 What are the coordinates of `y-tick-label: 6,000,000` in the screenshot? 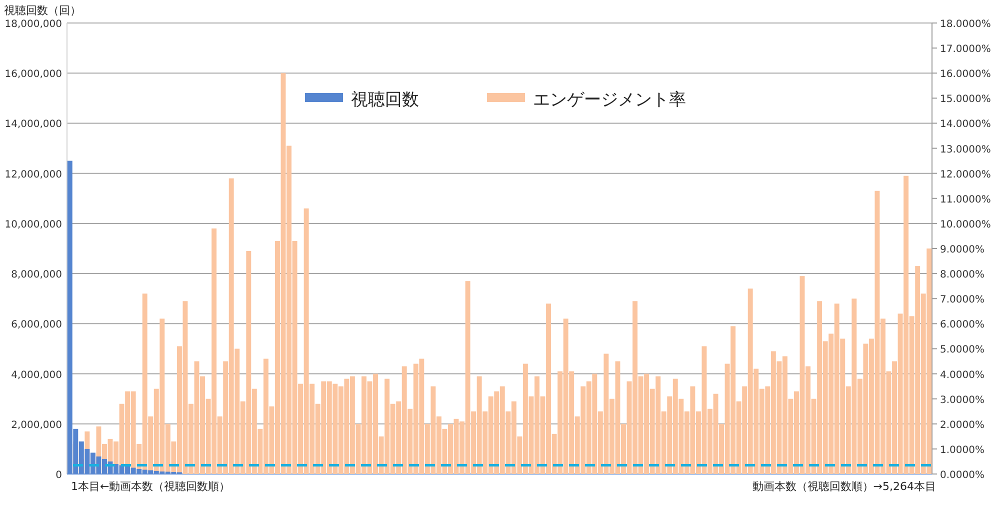 It's located at (36, 325).